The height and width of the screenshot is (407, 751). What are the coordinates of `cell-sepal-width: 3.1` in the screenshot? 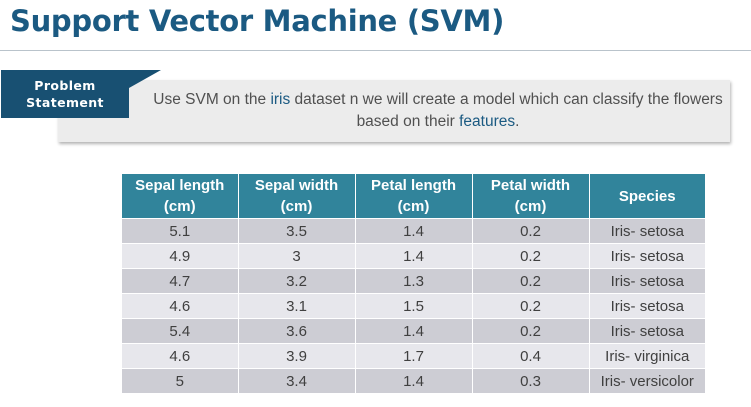 It's located at (297, 306).